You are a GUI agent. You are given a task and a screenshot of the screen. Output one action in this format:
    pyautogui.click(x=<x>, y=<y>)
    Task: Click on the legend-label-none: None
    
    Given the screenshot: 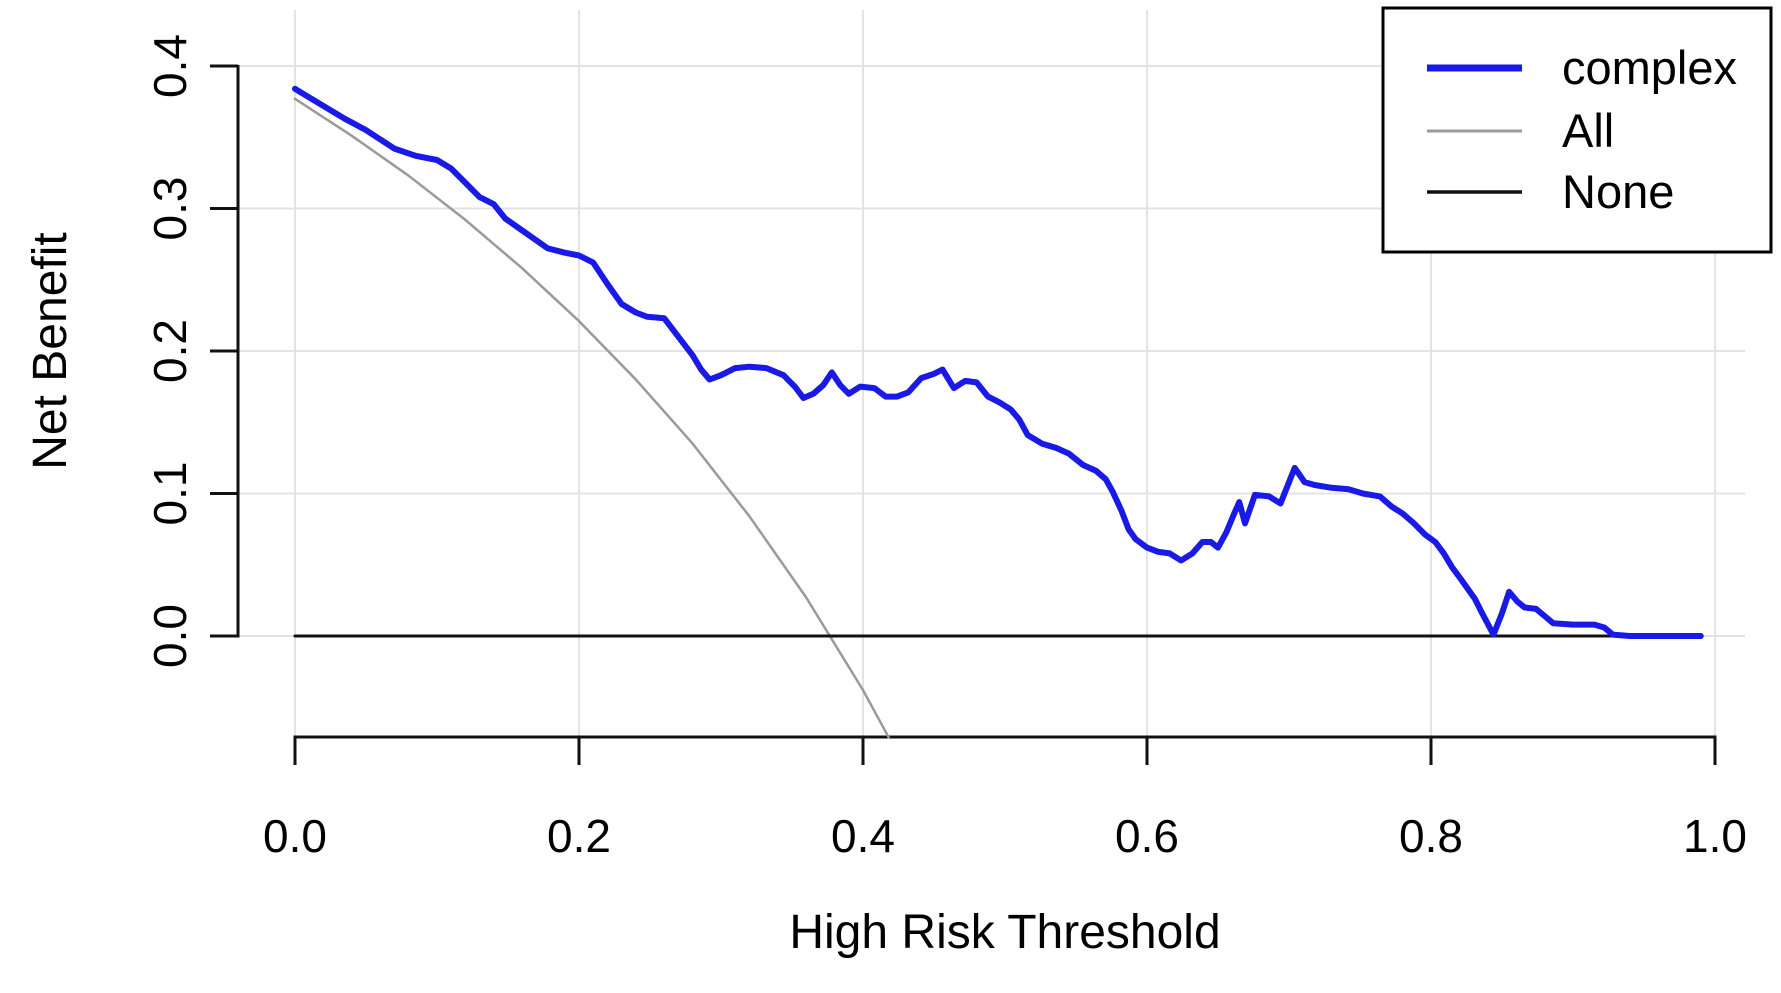 What is the action you would take?
    pyautogui.click(x=1618, y=191)
    